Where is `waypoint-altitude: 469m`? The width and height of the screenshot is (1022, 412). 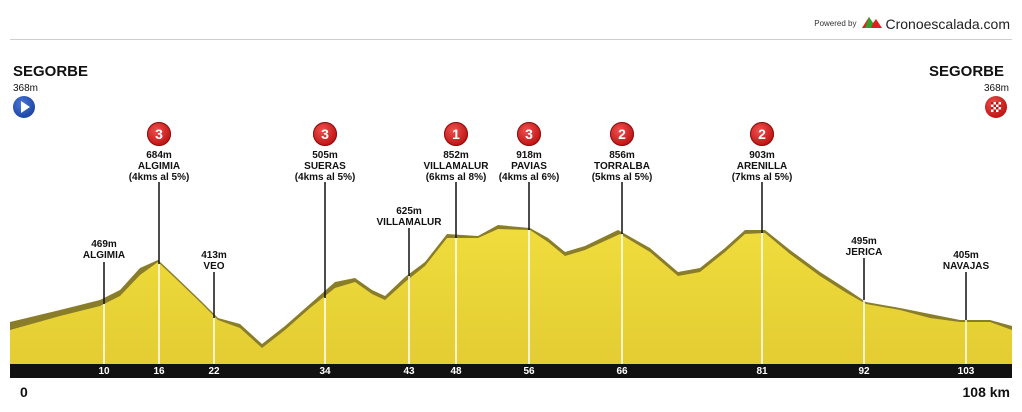 waypoint-altitude: 469m is located at coordinates (104, 244).